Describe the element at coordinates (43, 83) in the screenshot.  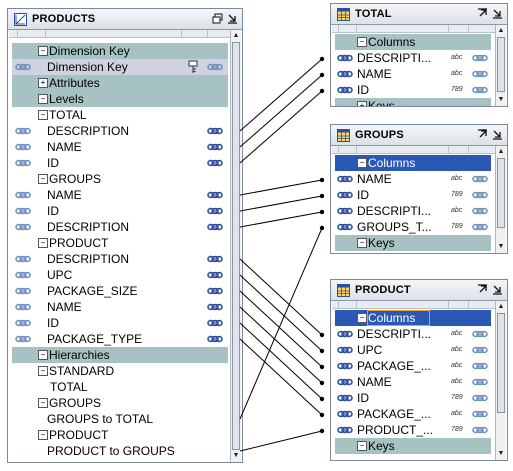
I see `expand-icon: +` at that location.